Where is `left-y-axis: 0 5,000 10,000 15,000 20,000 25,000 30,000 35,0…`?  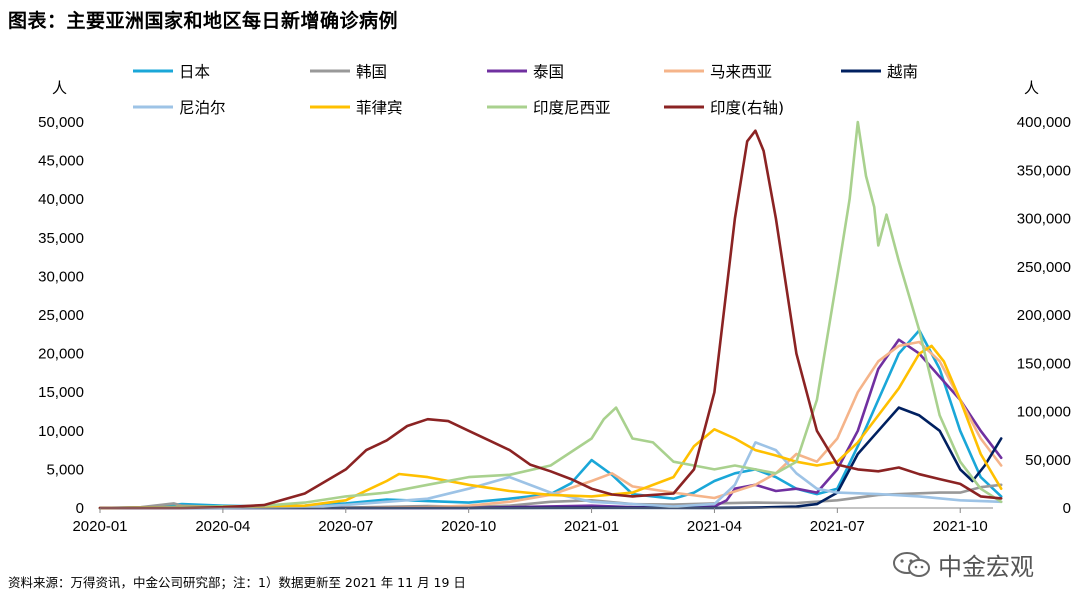 left-y-axis: 0 5,000 10,000 15,000 20,000 25,000 30,000 35,0… is located at coordinates (61, 315).